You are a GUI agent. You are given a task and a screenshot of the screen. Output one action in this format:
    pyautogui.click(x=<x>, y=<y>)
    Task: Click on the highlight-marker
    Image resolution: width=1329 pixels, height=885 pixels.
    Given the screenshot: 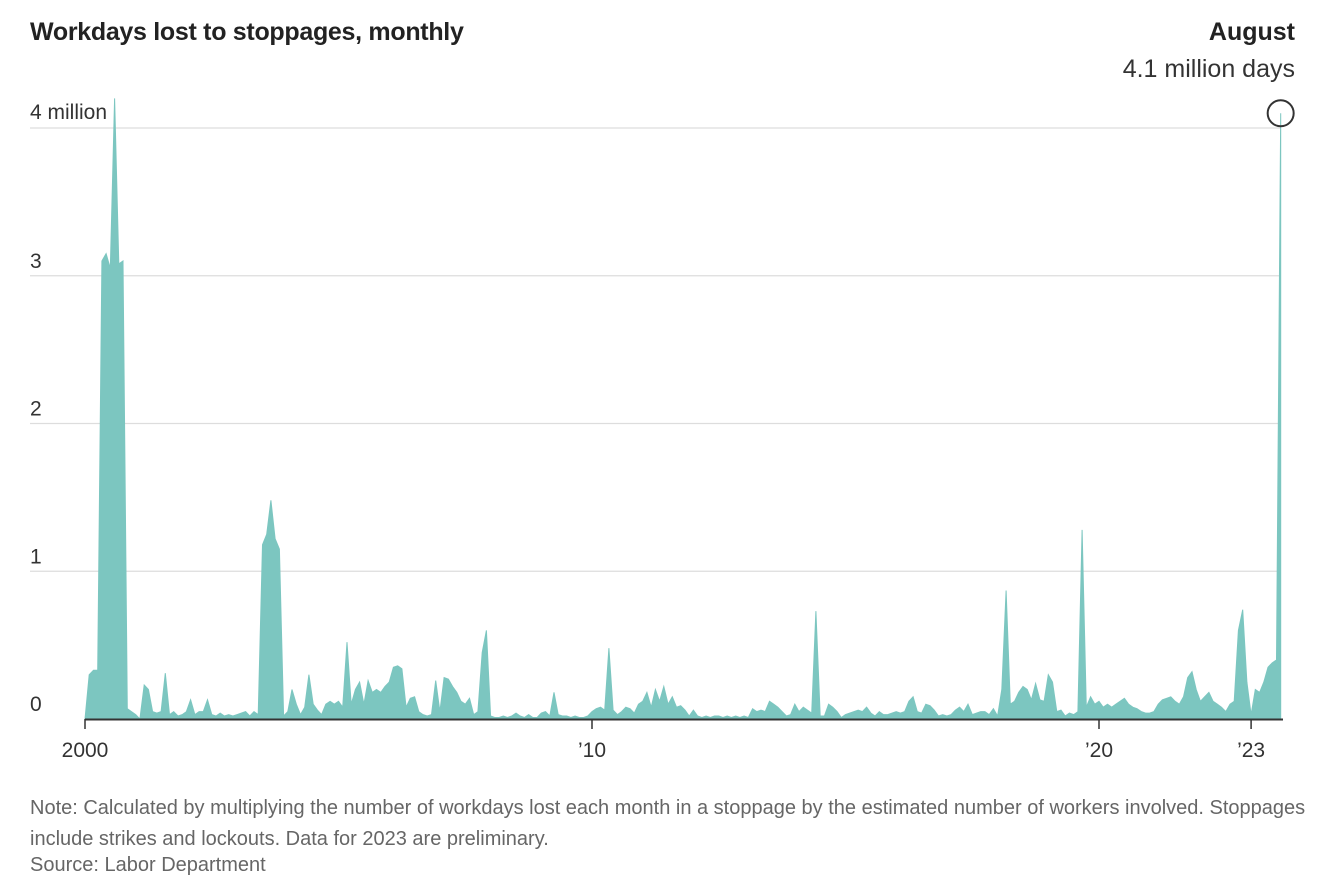 What is the action you would take?
    pyautogui.click(x=1280, y=113)
    